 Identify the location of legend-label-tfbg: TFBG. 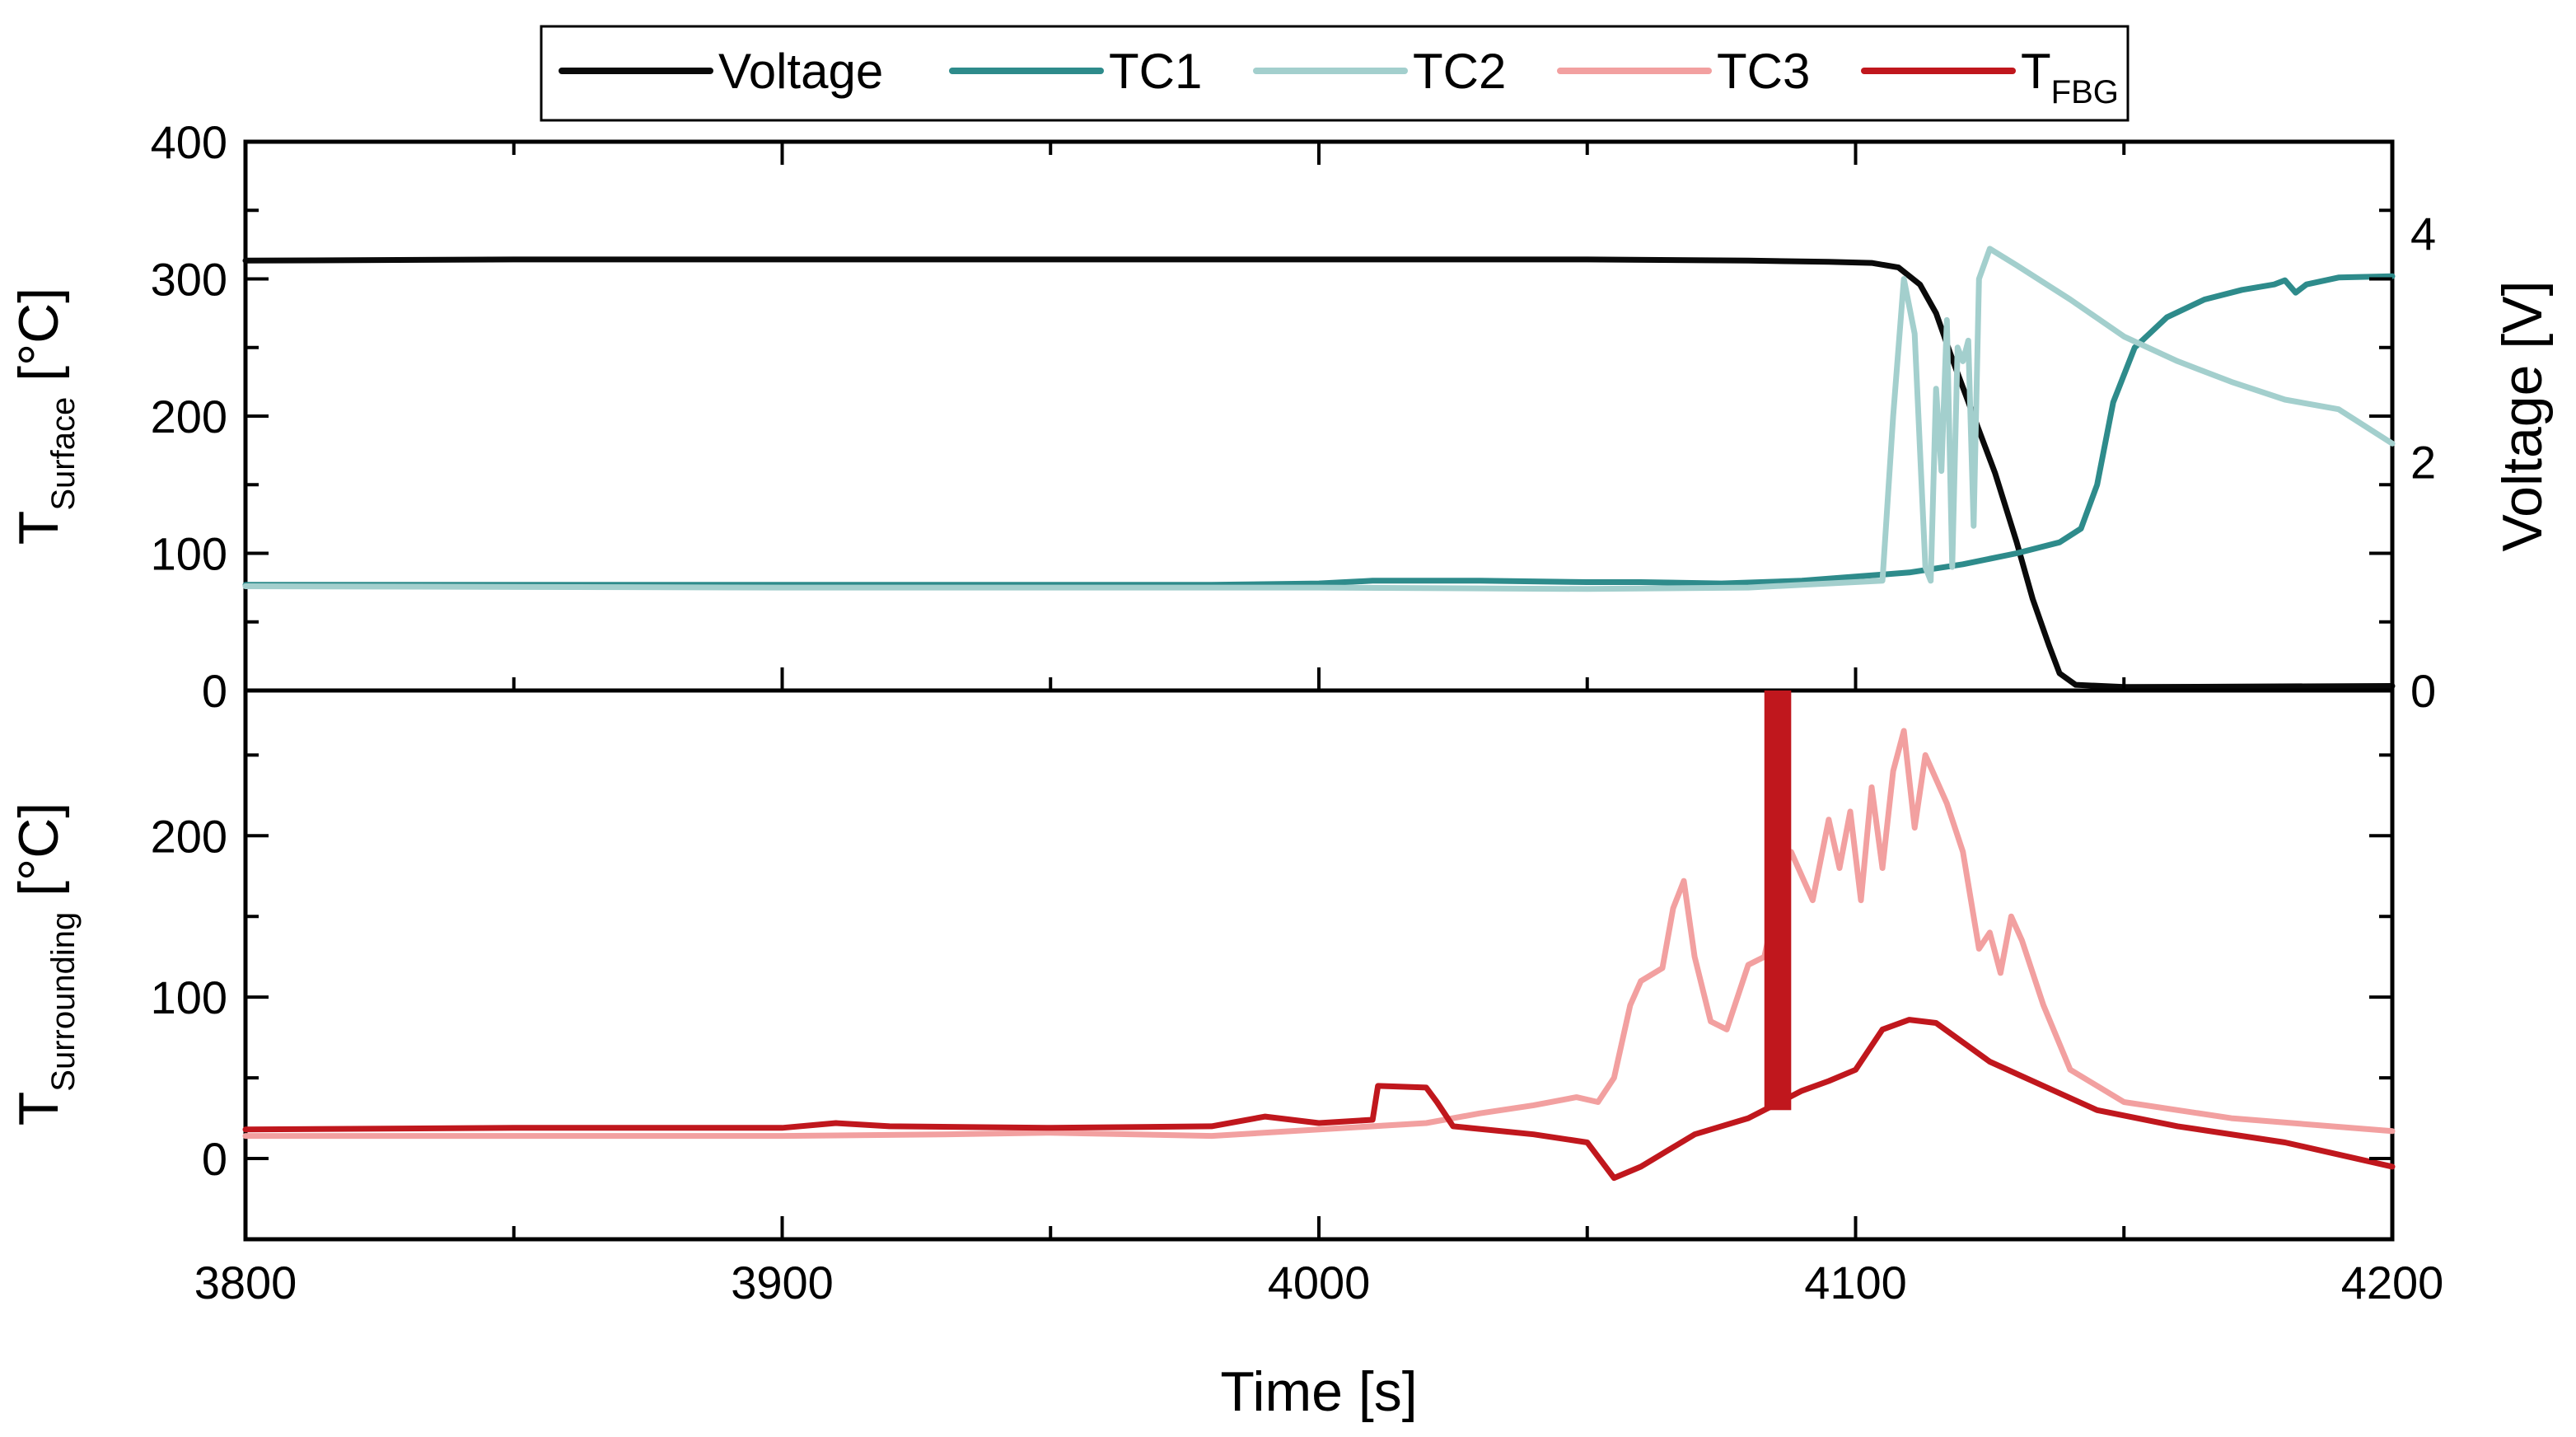
(2070, 77).